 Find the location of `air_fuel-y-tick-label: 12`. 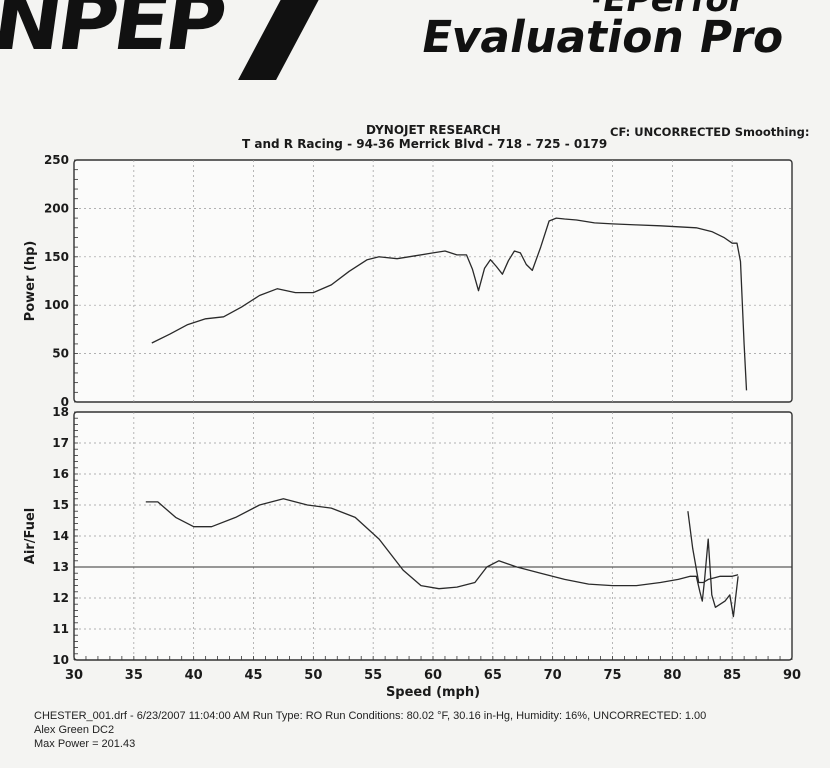

air_fuel-y-tick-label: 12 is located at coordinates (60, 598).